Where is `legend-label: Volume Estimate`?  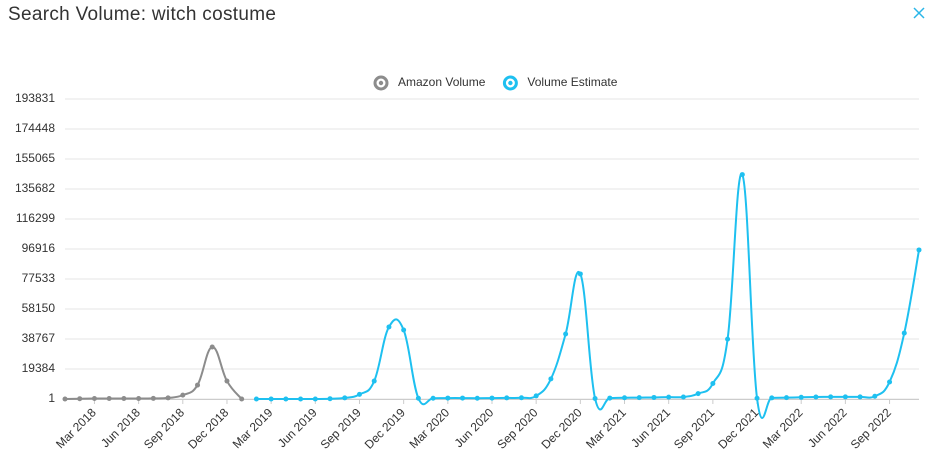
legend-label: Volume Estimate is located at coordinates (572, 82).